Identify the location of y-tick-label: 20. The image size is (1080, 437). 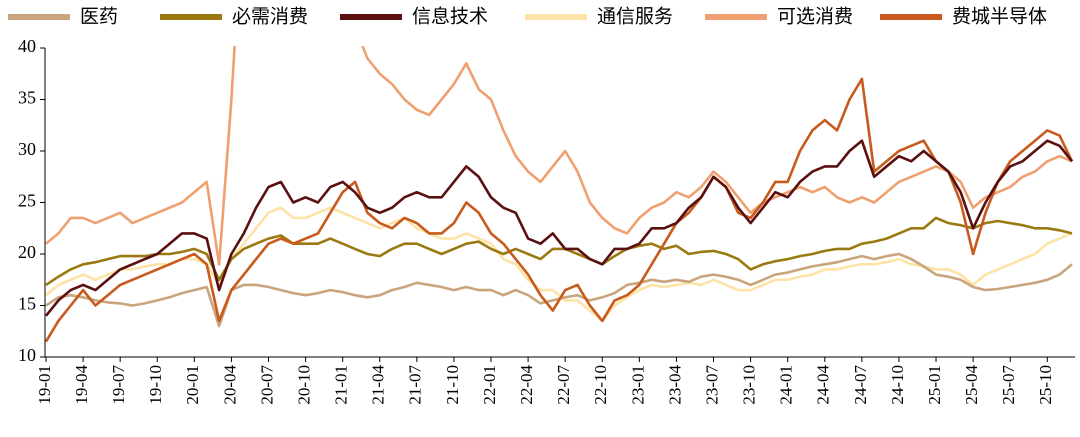
(27, 252).